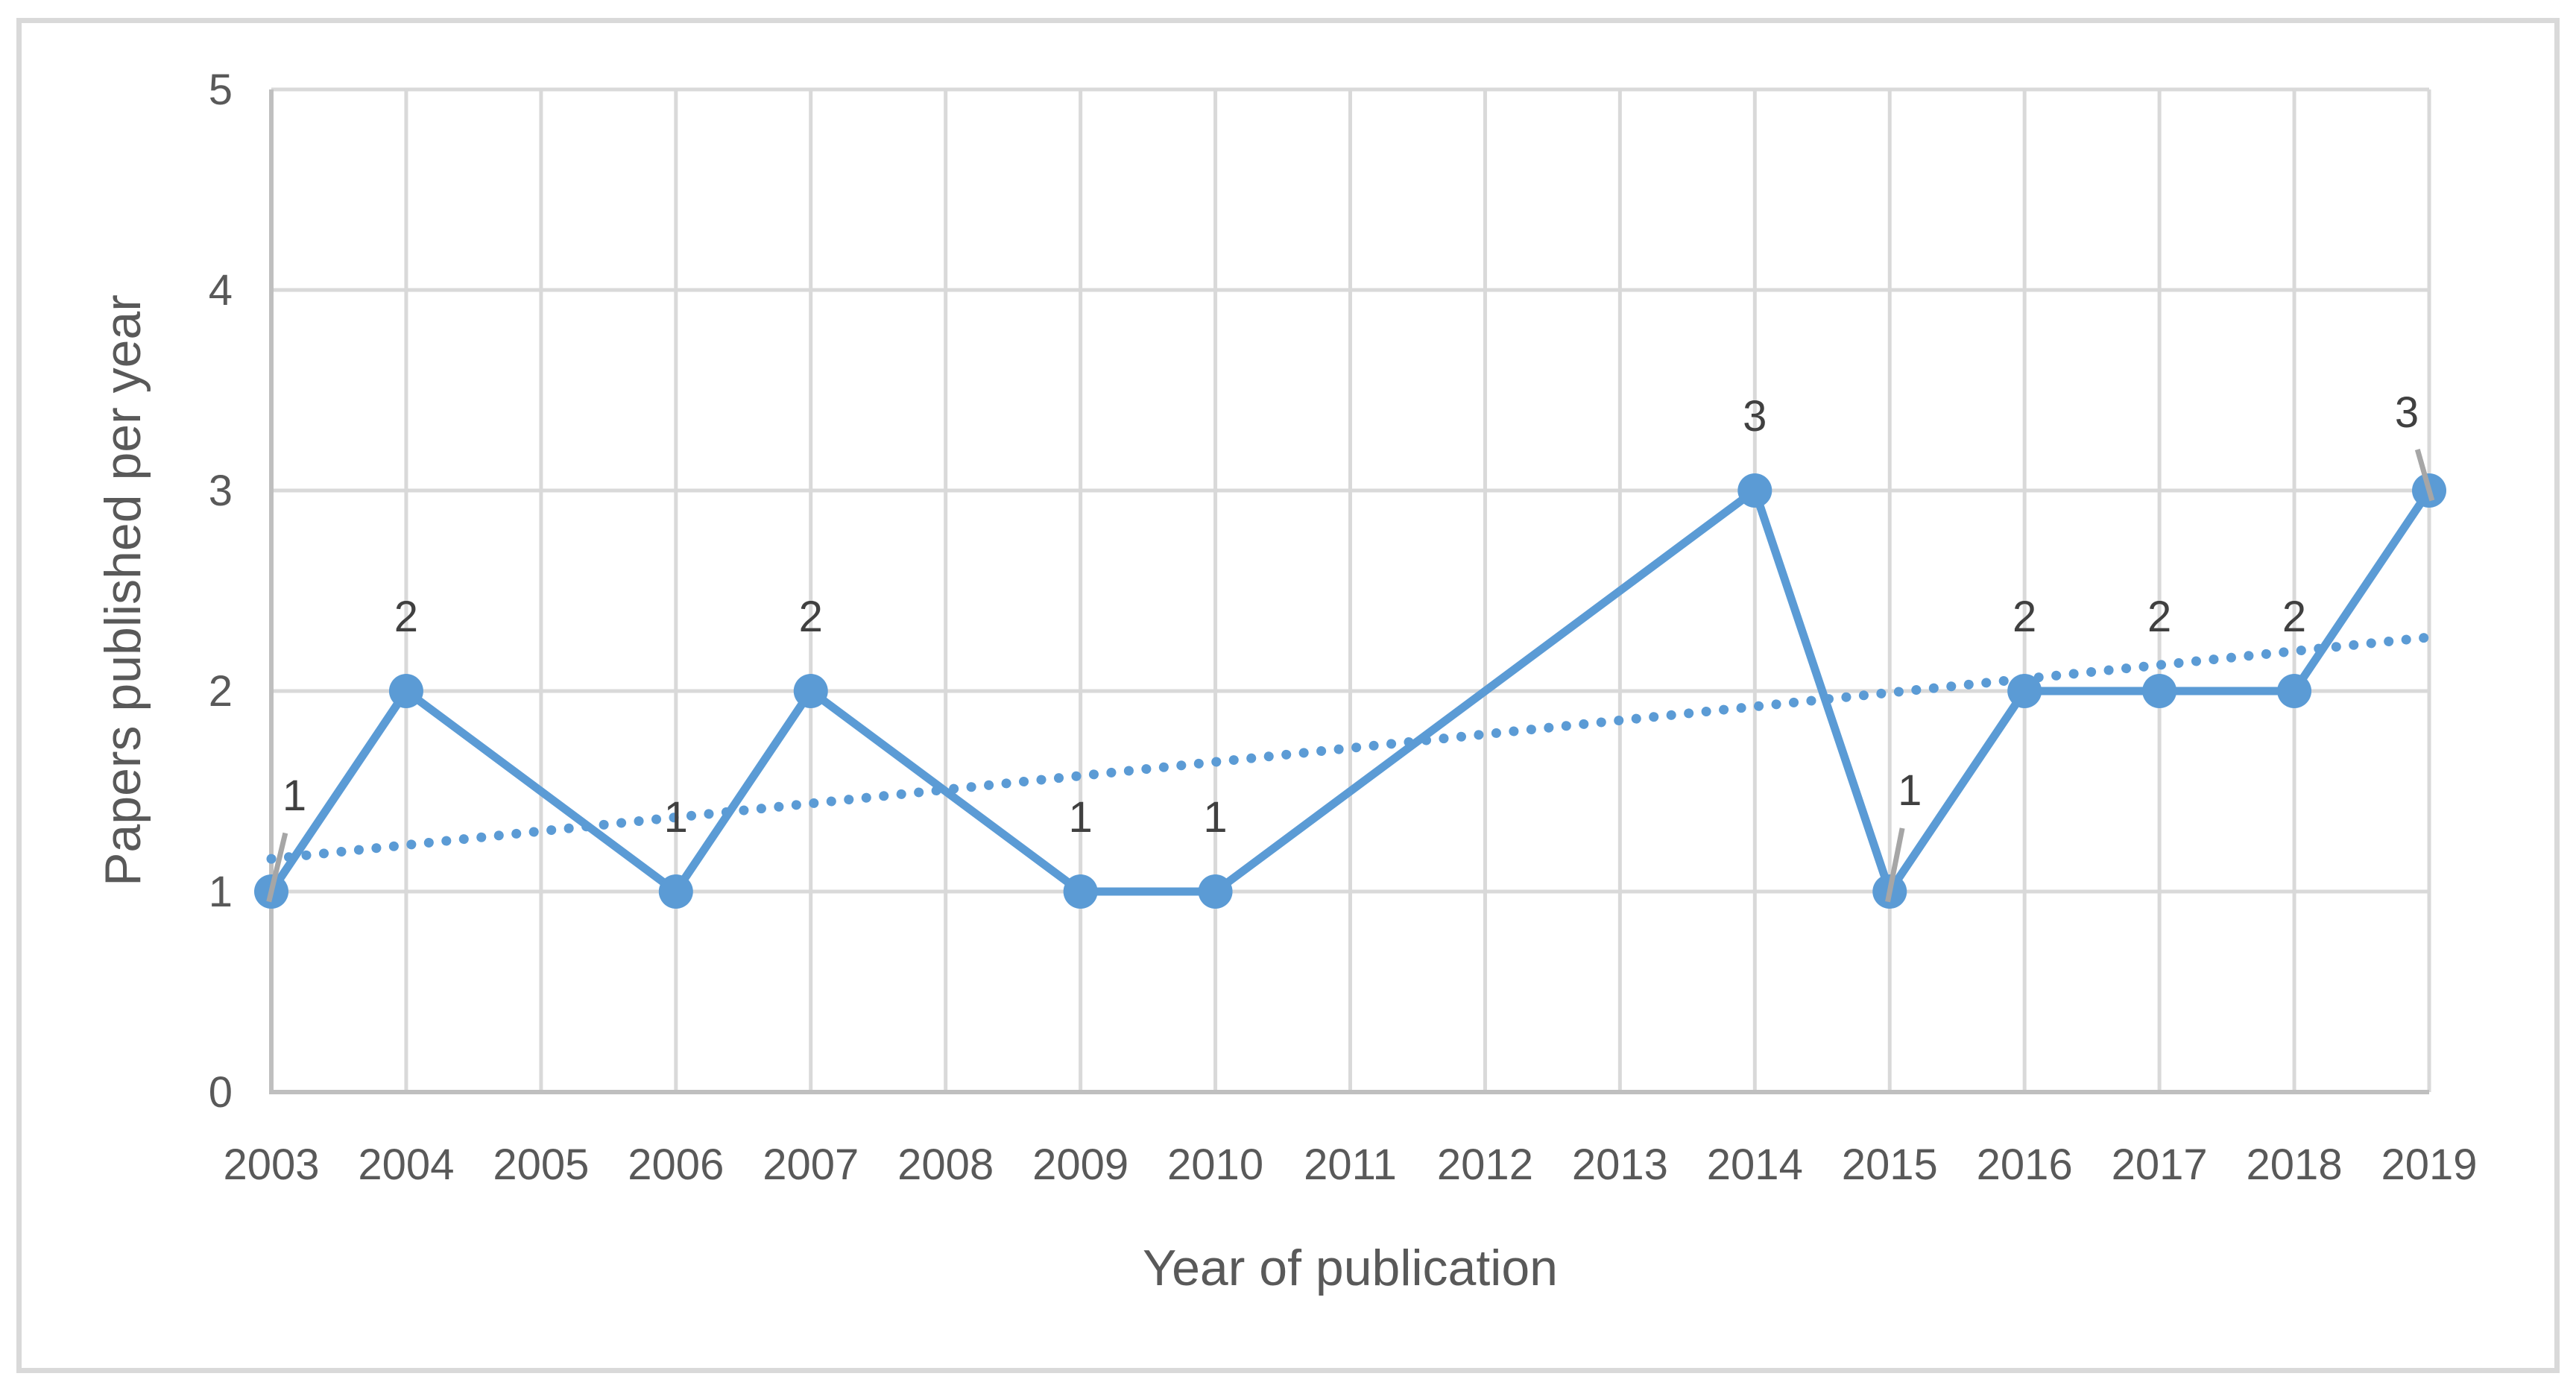 This screenshot has height=1391, width=2576. What do you see at coordinates (2025, 1165) in the screenshot?
I see `x-tick-label: 2016` at bounding box center [2025, 1165].